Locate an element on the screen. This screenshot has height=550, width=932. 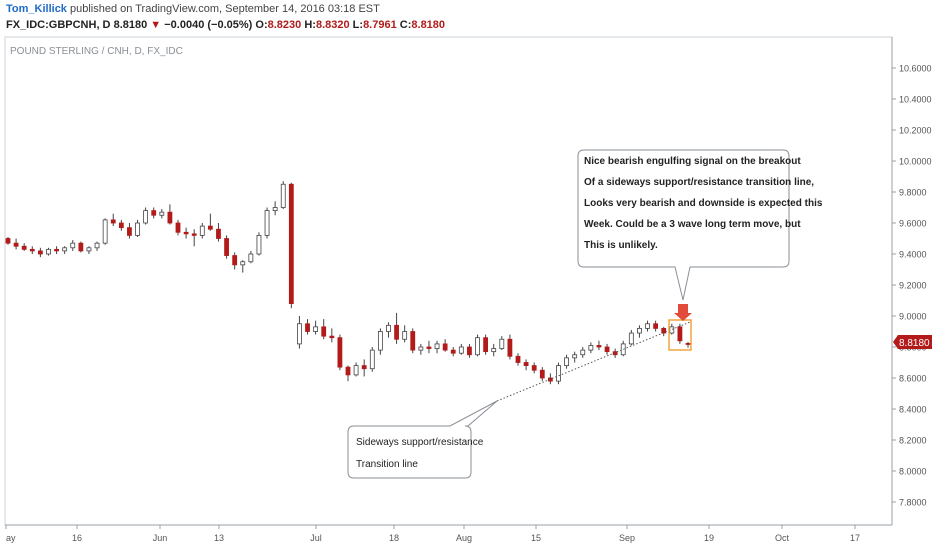
symbol-label: FX_IDC:GBPCNH, D is located at coordinates (58, 25).